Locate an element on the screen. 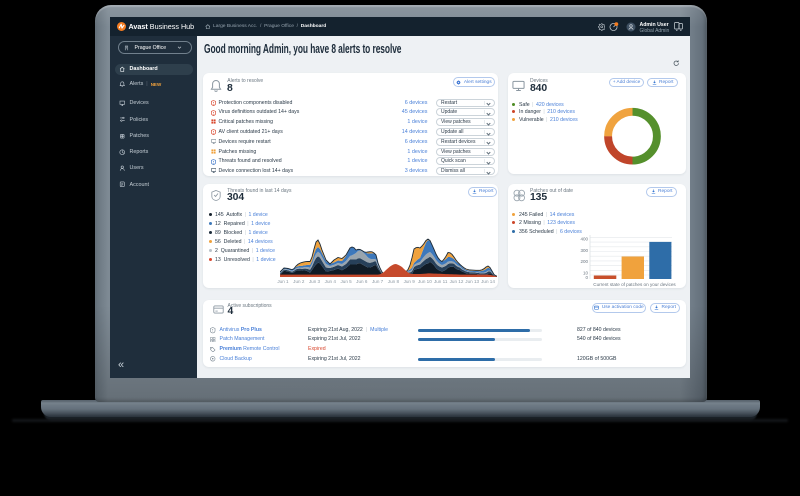  svg-text: 300 is located at coordinates (584, 250).